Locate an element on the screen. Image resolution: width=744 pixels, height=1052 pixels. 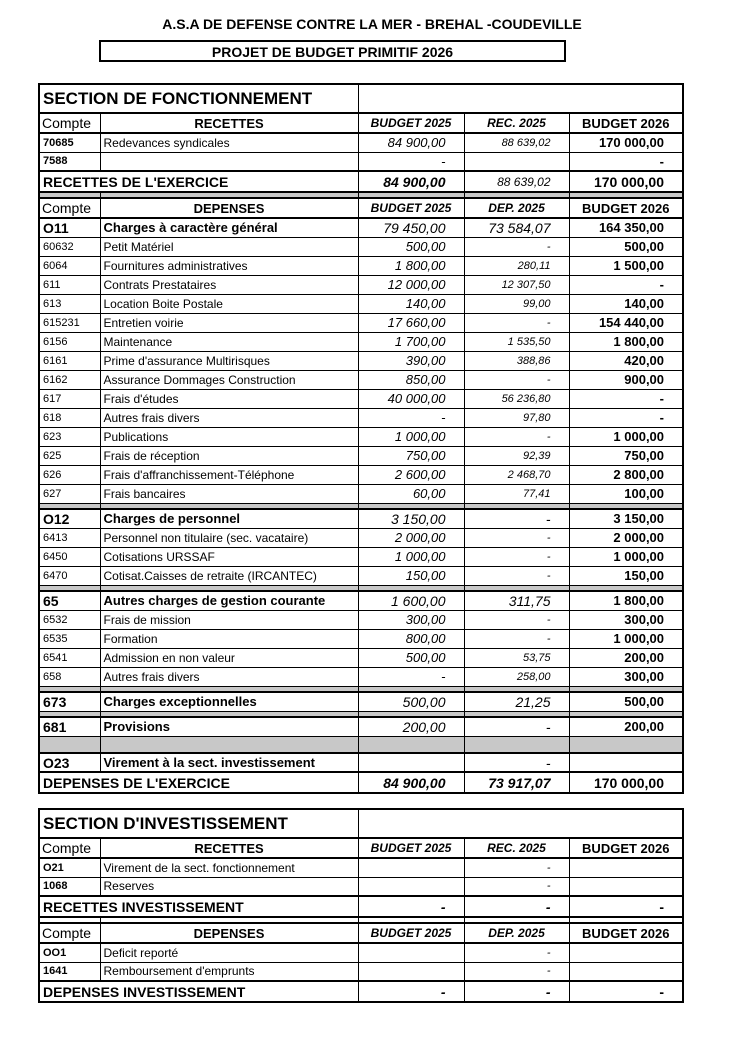
account-code: 611 is located at coordinates (69, 284).